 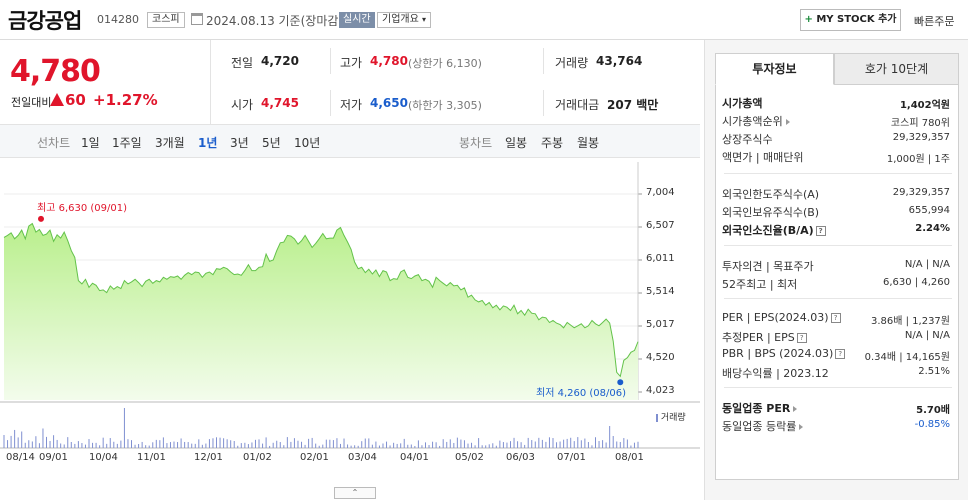 I want to click on y-tick-label: 7,004, so click(x=660, y=192).